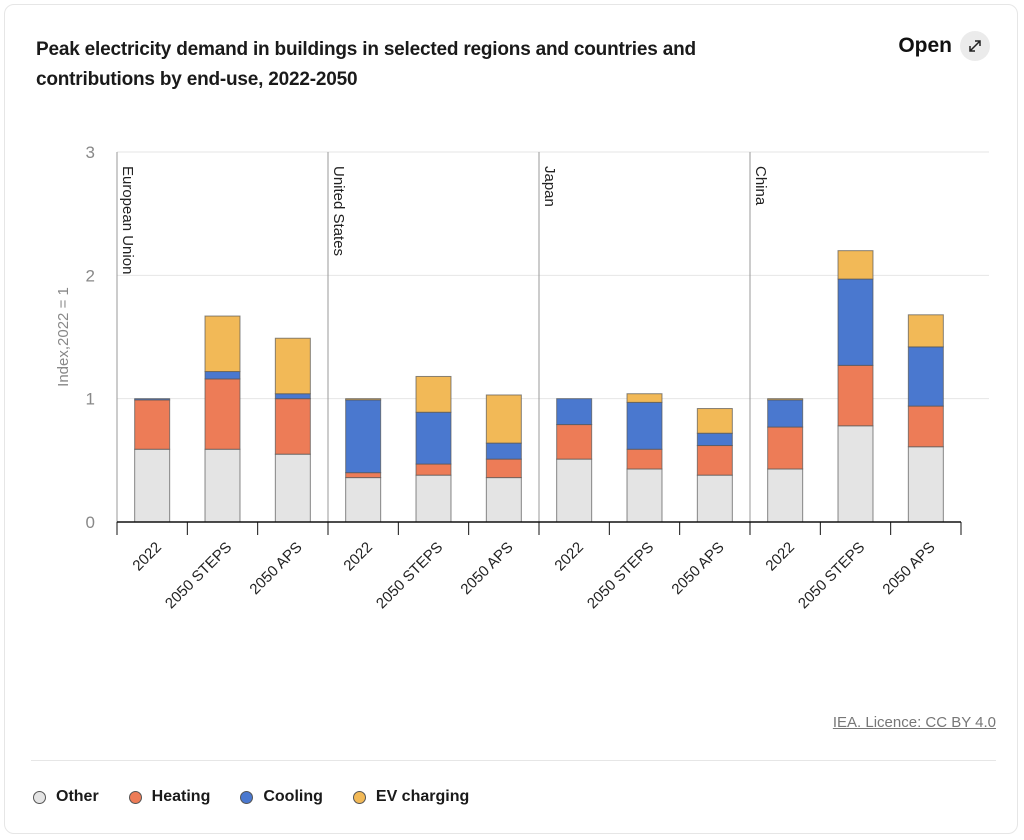 The width and height of the screenshot is (1024, 840). I want to click on legend-item-heating: Heating, so click(169, 797).